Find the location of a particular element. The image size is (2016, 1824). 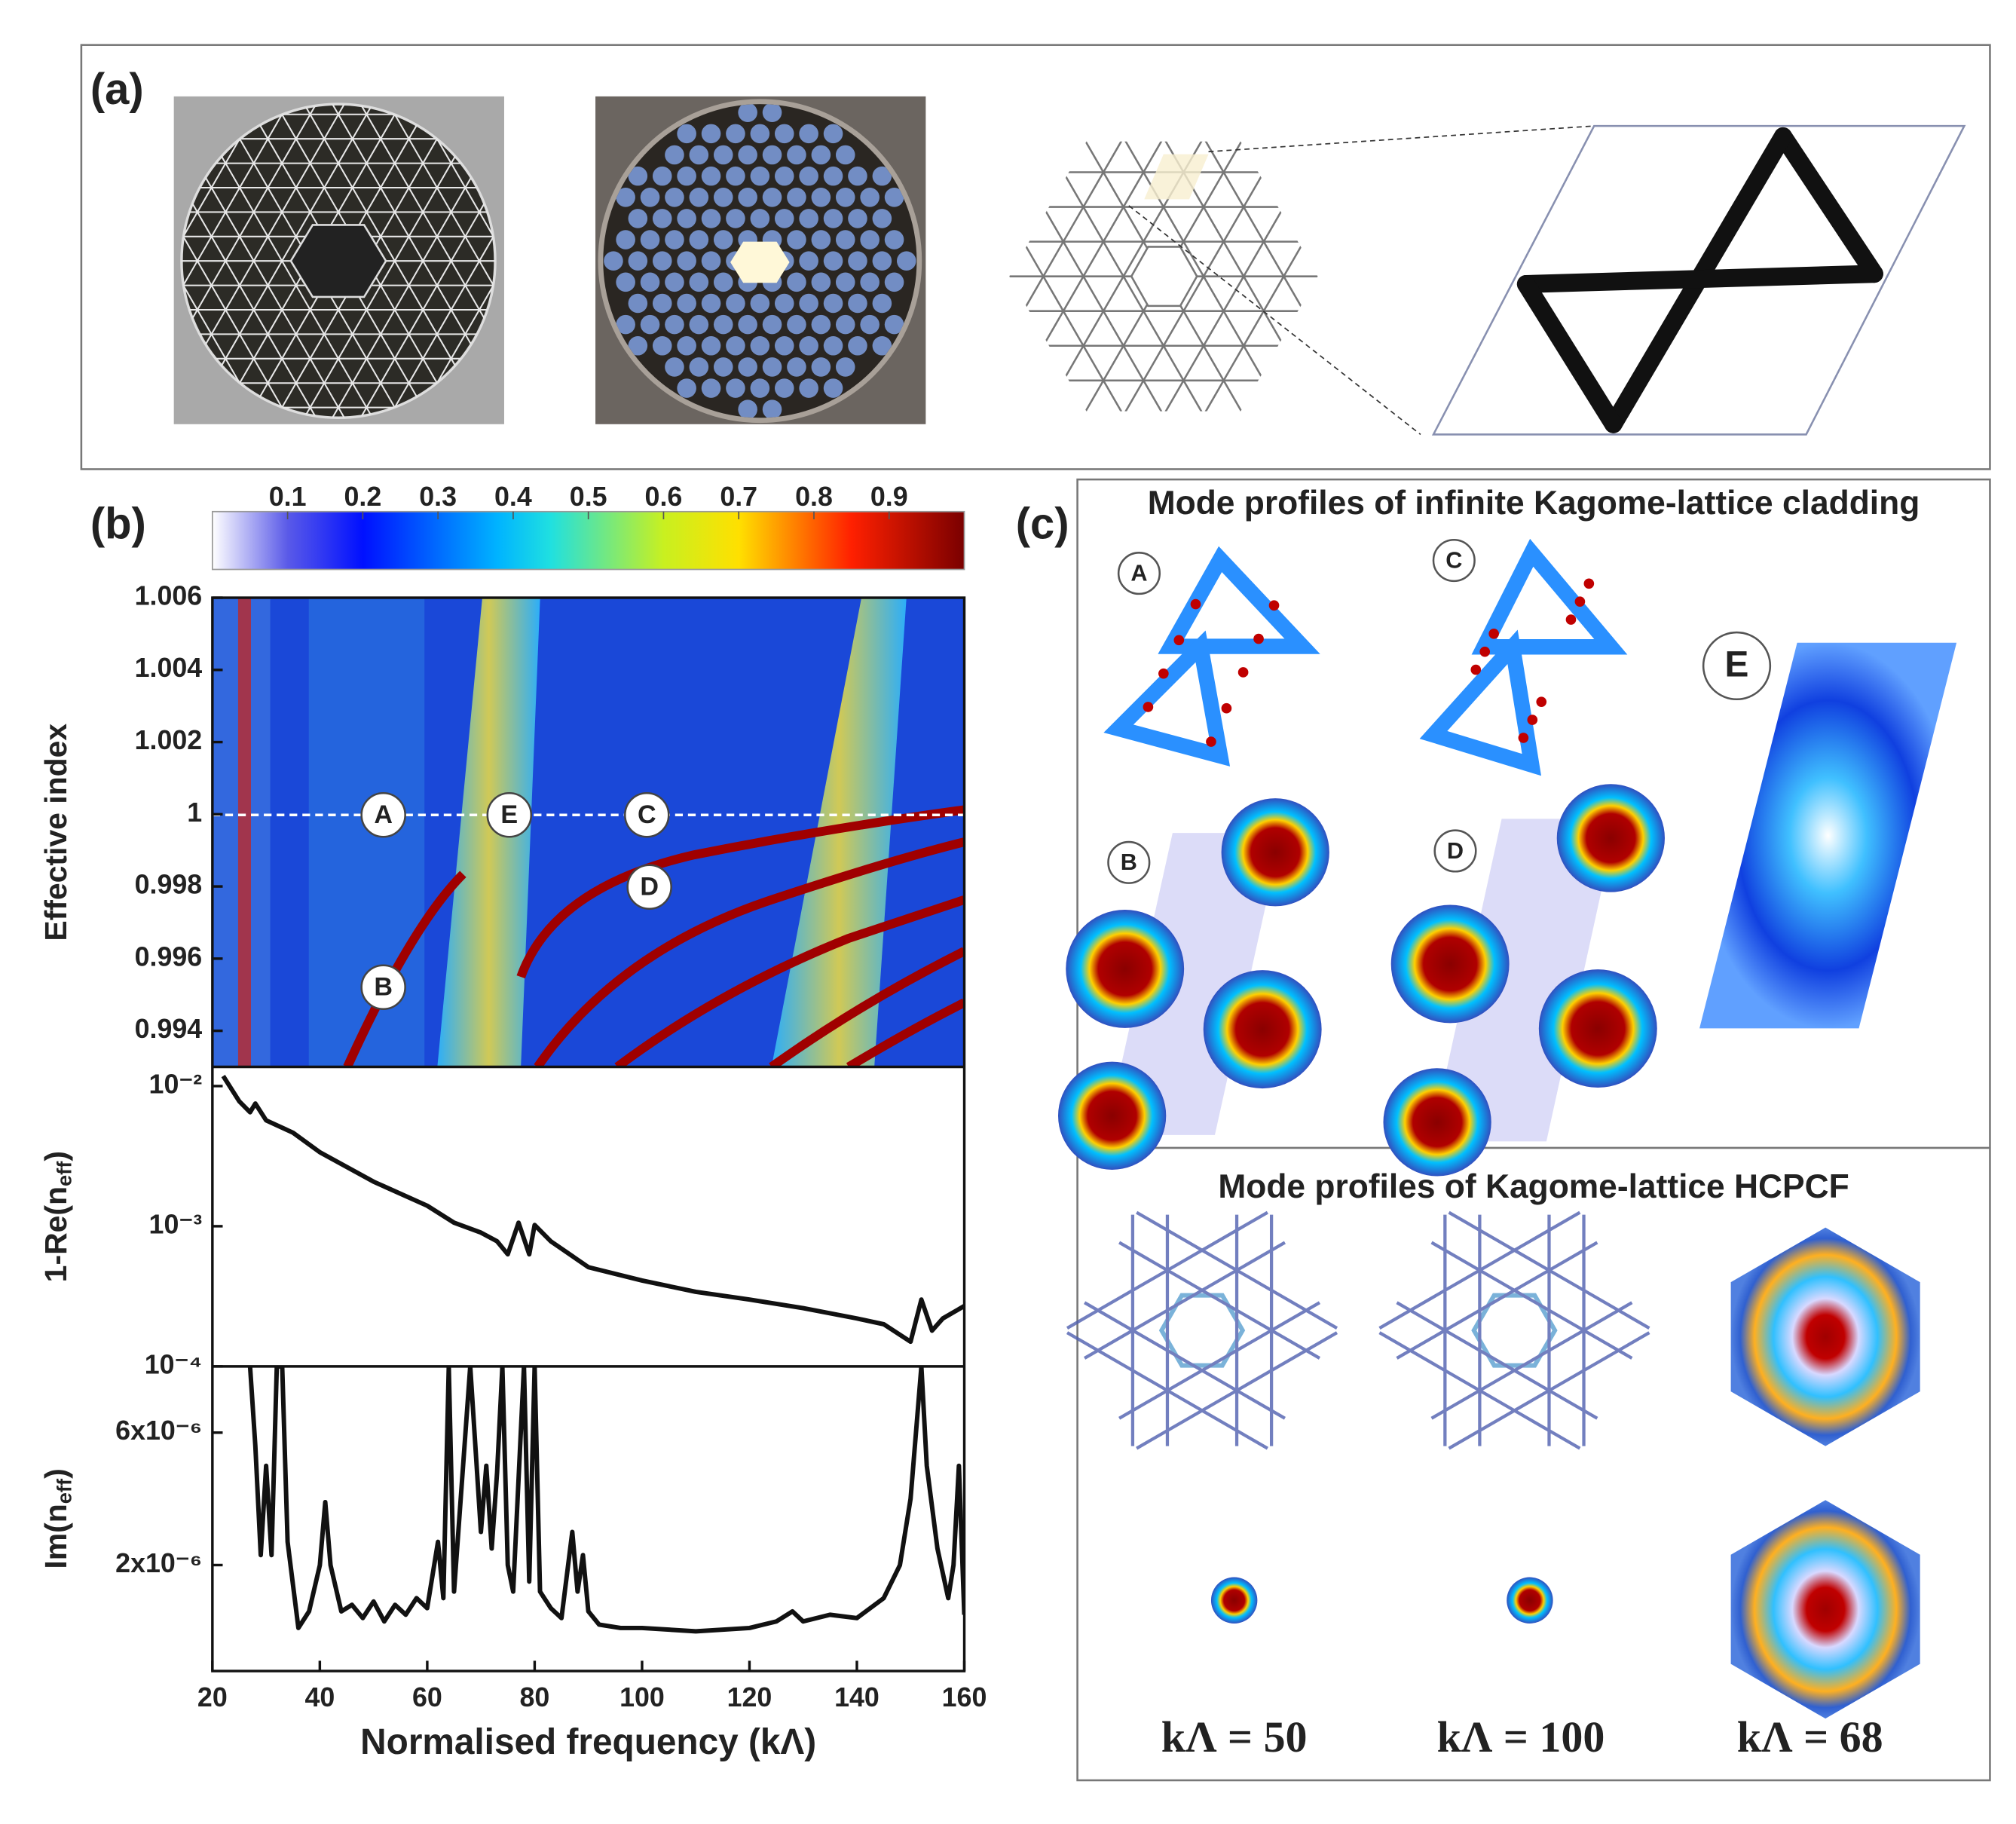

x-tick-label: 140 is located at coordinates (857, 1697).